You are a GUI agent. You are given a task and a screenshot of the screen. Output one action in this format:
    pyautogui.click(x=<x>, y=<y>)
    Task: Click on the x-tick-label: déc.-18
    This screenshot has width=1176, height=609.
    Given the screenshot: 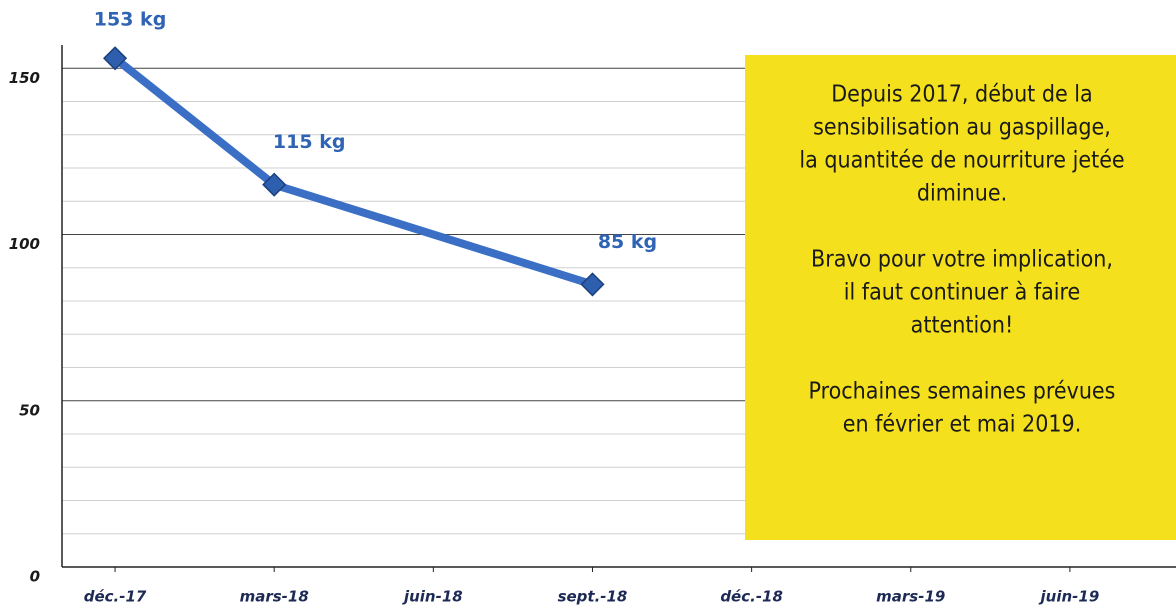 What is the action you would take?
    pyautogui.click(x=751, y=597)
    